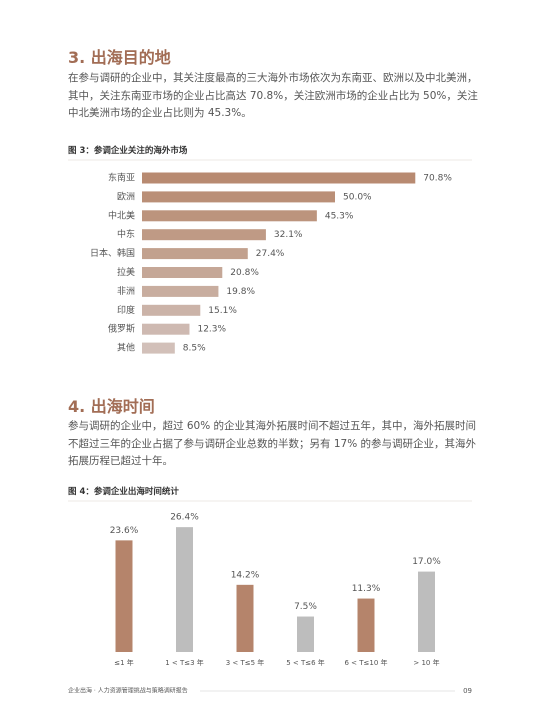  What do you see at coordinates (467, 691) in the screenshot?
I see `page-number: 09` at bounding box center [467, 691].